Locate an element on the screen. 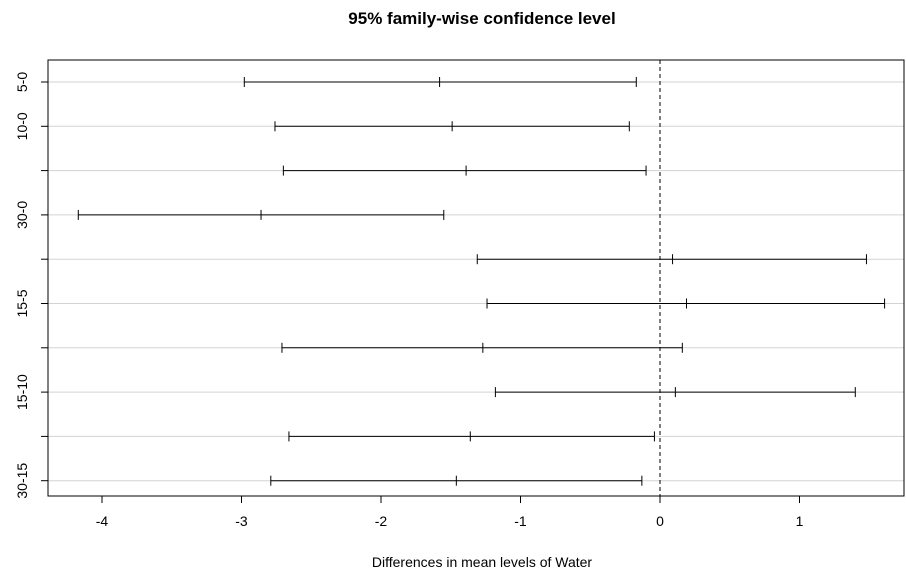 The height and width of the screenshot is (569, 906). y-tick-label: 15-10 is located at coordinates (22, 392).